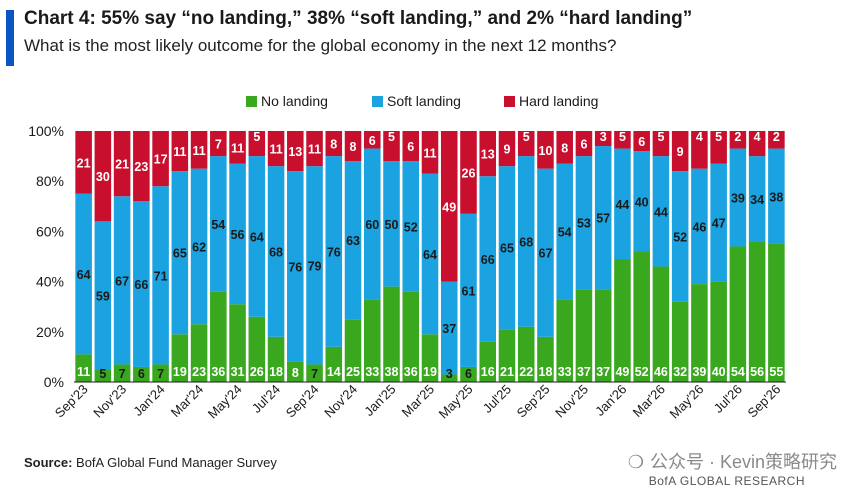 This screenshot has width=865, height=495. What do you see at coordinates (635, 462) in the screenshot?
I see `wechat-icon: ❍` at bounding box center [635, 462].